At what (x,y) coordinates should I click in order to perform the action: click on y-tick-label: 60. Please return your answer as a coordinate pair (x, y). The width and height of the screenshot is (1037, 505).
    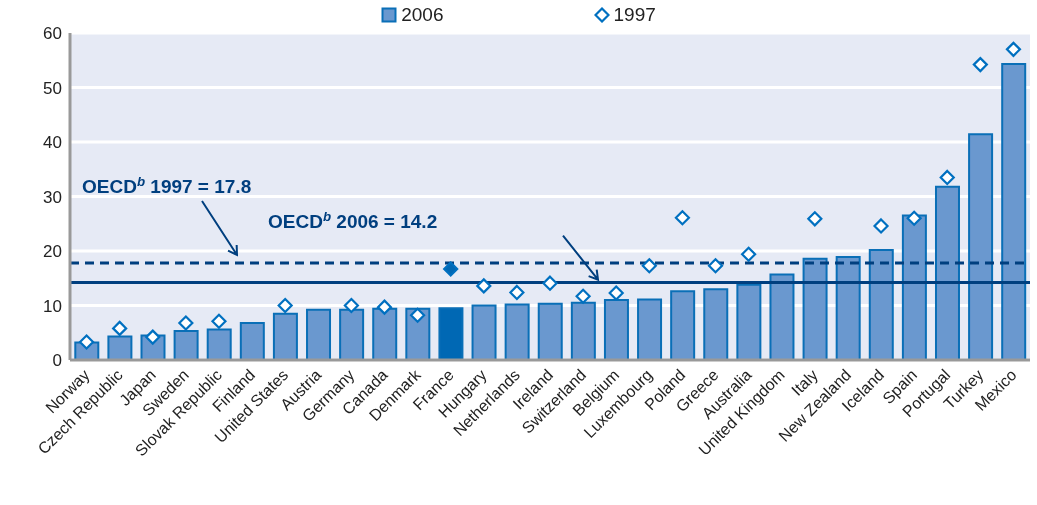
    Looking at the image, I should click on (52, 34).